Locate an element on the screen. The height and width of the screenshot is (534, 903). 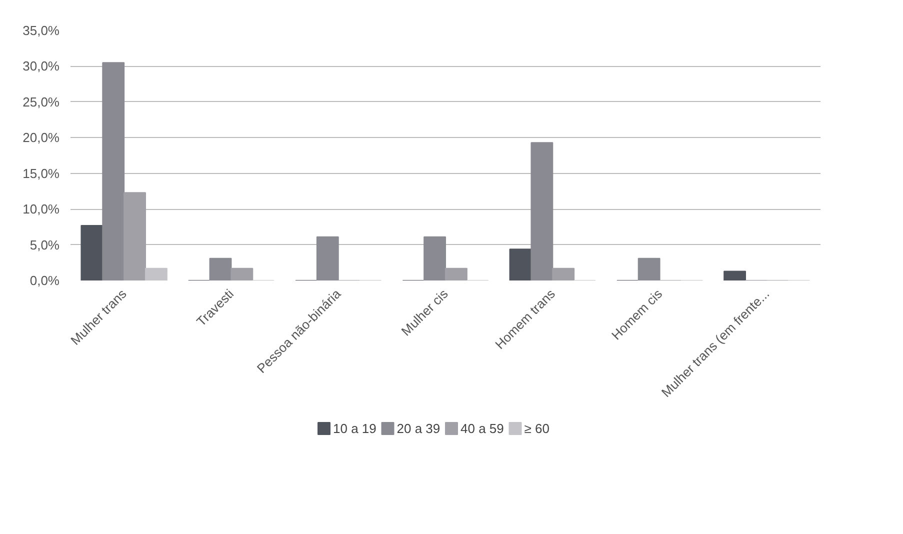
y-tick-label: 15,0% is located at coordinates (41, 173).